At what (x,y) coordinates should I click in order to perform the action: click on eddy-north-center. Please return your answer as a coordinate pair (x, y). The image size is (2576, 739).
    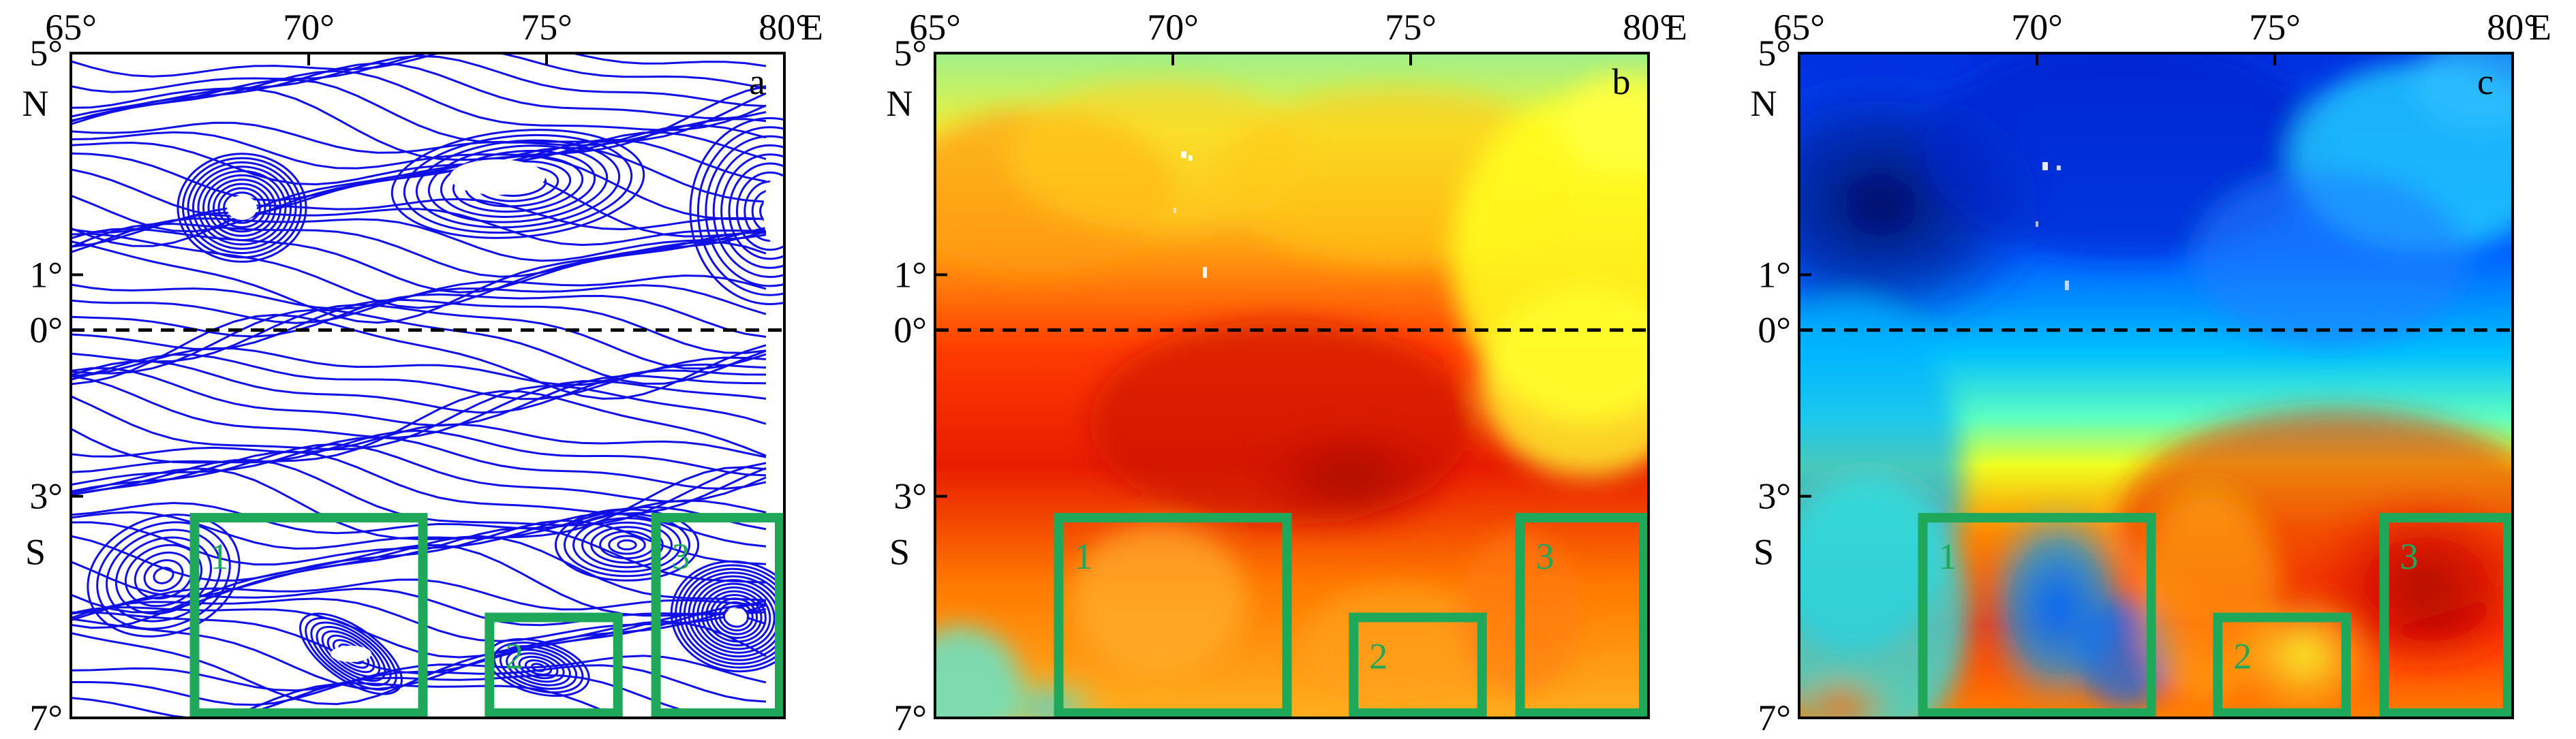
    Looking at the image, I should click on (518, 184).